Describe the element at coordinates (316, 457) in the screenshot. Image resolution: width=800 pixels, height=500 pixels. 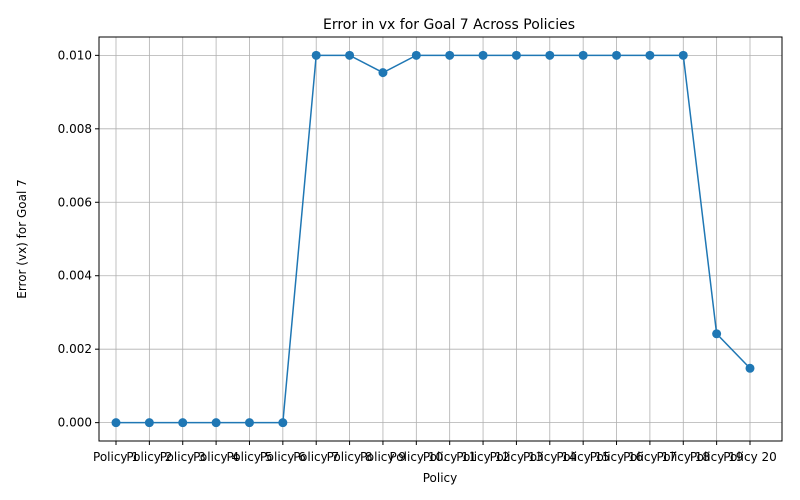
I see `x-tick-label: Policy 7` at that location.